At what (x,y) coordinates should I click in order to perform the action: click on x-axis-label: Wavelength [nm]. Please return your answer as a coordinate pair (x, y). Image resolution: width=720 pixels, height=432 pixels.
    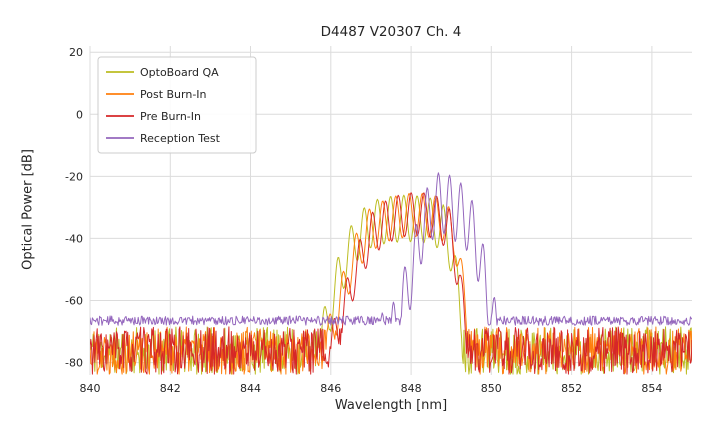
    Looking at the image, I should click on (391, 405).